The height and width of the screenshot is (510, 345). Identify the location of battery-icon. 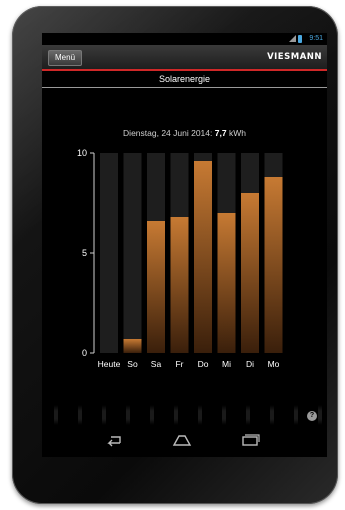
(300, 39).